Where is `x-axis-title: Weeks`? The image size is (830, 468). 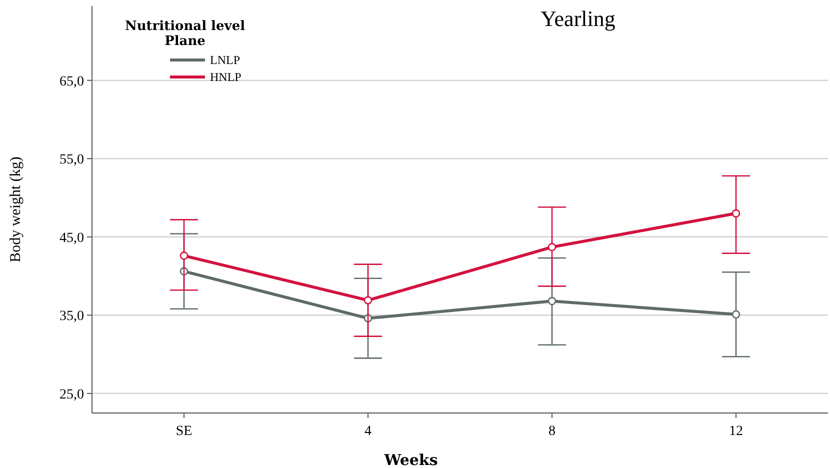 x-axis-title: Weeks is located at coordinates (410, 459).